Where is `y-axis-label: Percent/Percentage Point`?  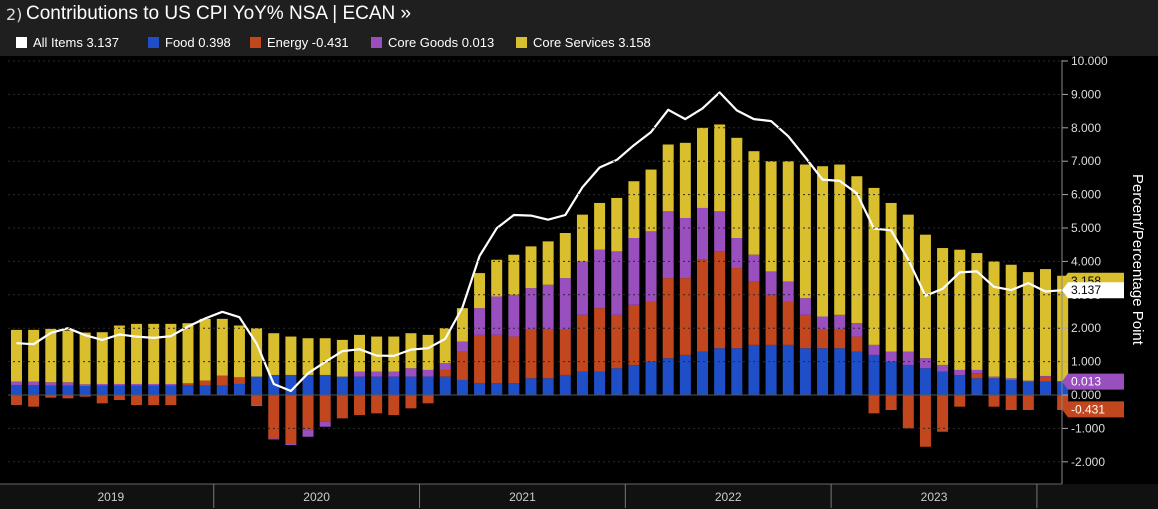 y-axis-label: Percent/Percentage Point is located at coordinates (1137, 260).